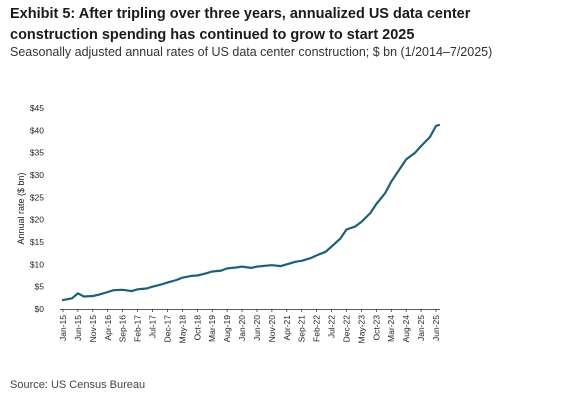 Image resolution: width=565 pixels, height=408 pixels. What do you see at coordinates (37, 197) in the screenshot?
I see `y-tick-label: $25` at bounding box center [37, 197].